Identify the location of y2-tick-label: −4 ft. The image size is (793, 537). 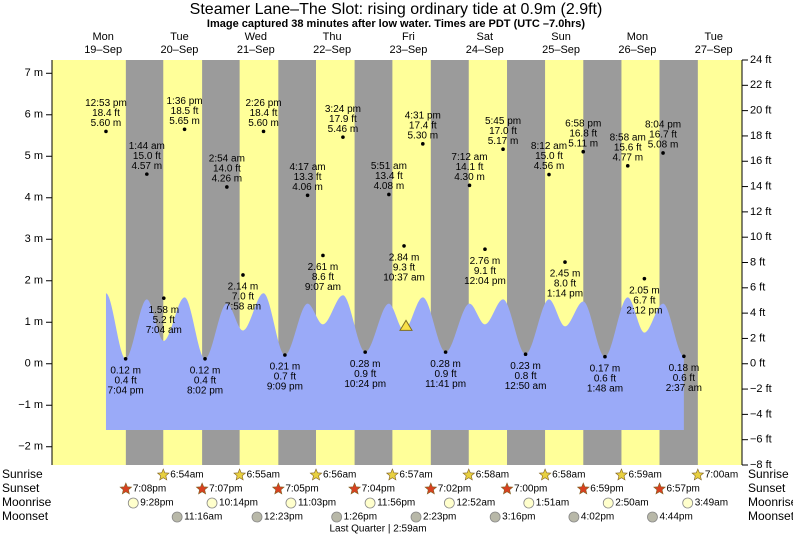
(761, 414).